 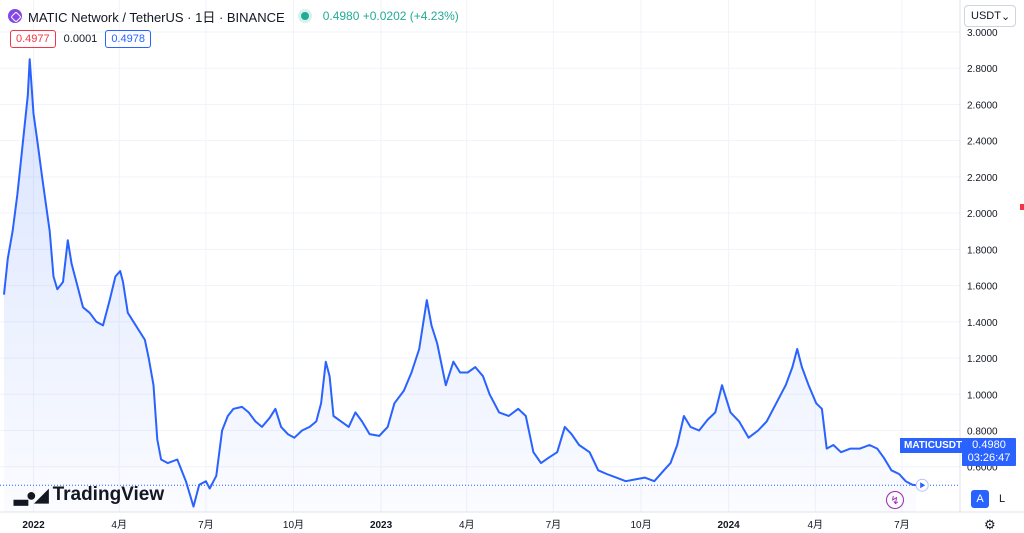 What do you see at coordinates (991, 499) in the screenshot?
I see `scale-buttons: A L` at bounding box center [991, 499].